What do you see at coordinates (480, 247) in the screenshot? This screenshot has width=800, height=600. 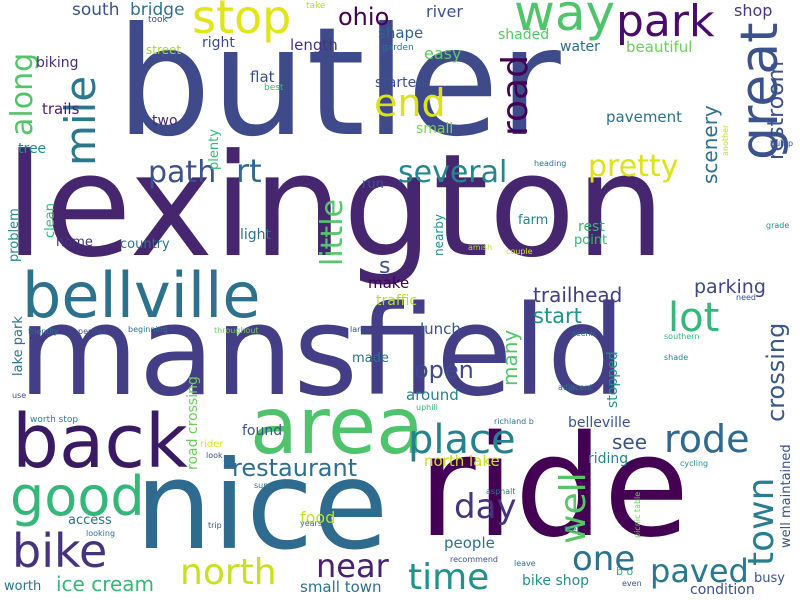 I see `word: amish` at bounding box center [480, 247].